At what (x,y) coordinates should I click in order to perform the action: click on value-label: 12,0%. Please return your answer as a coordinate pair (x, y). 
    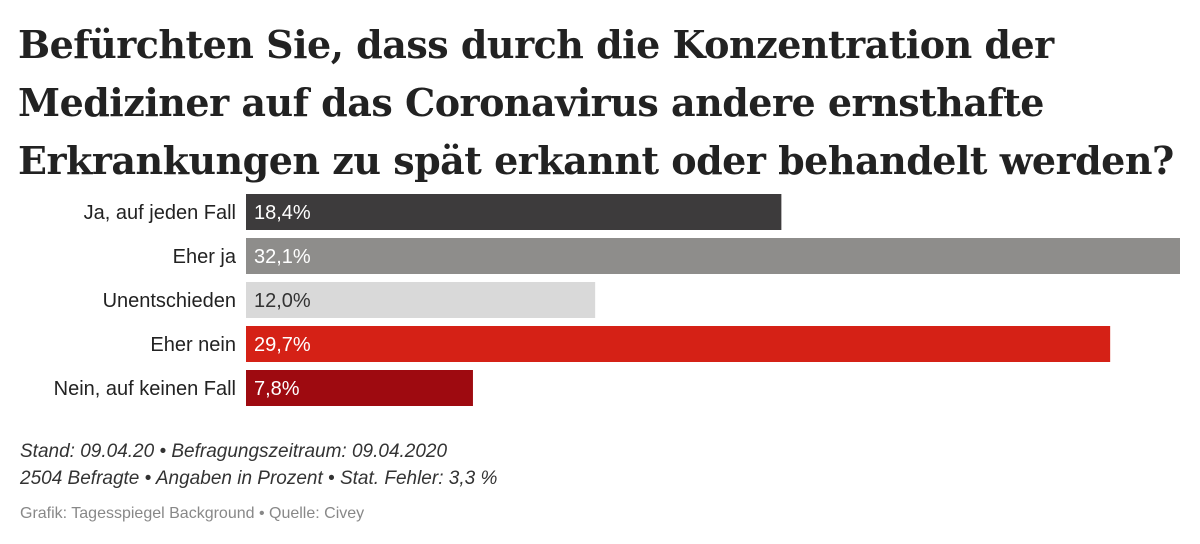
    Looking at the image, I should click on (282, 301).